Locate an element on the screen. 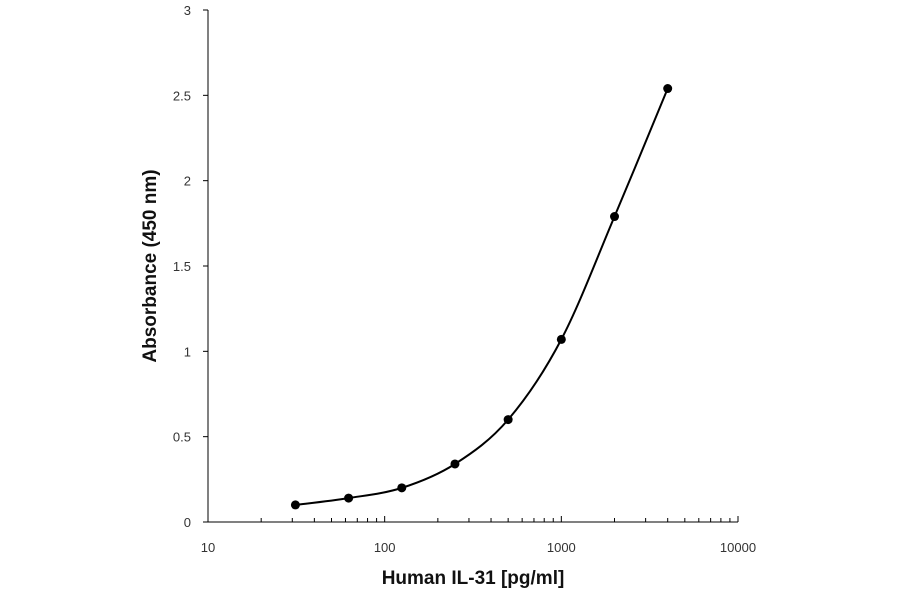 This screenshot has width=900, height=594. y-tick-label: 1.5 is located at coordinates (182, 266).